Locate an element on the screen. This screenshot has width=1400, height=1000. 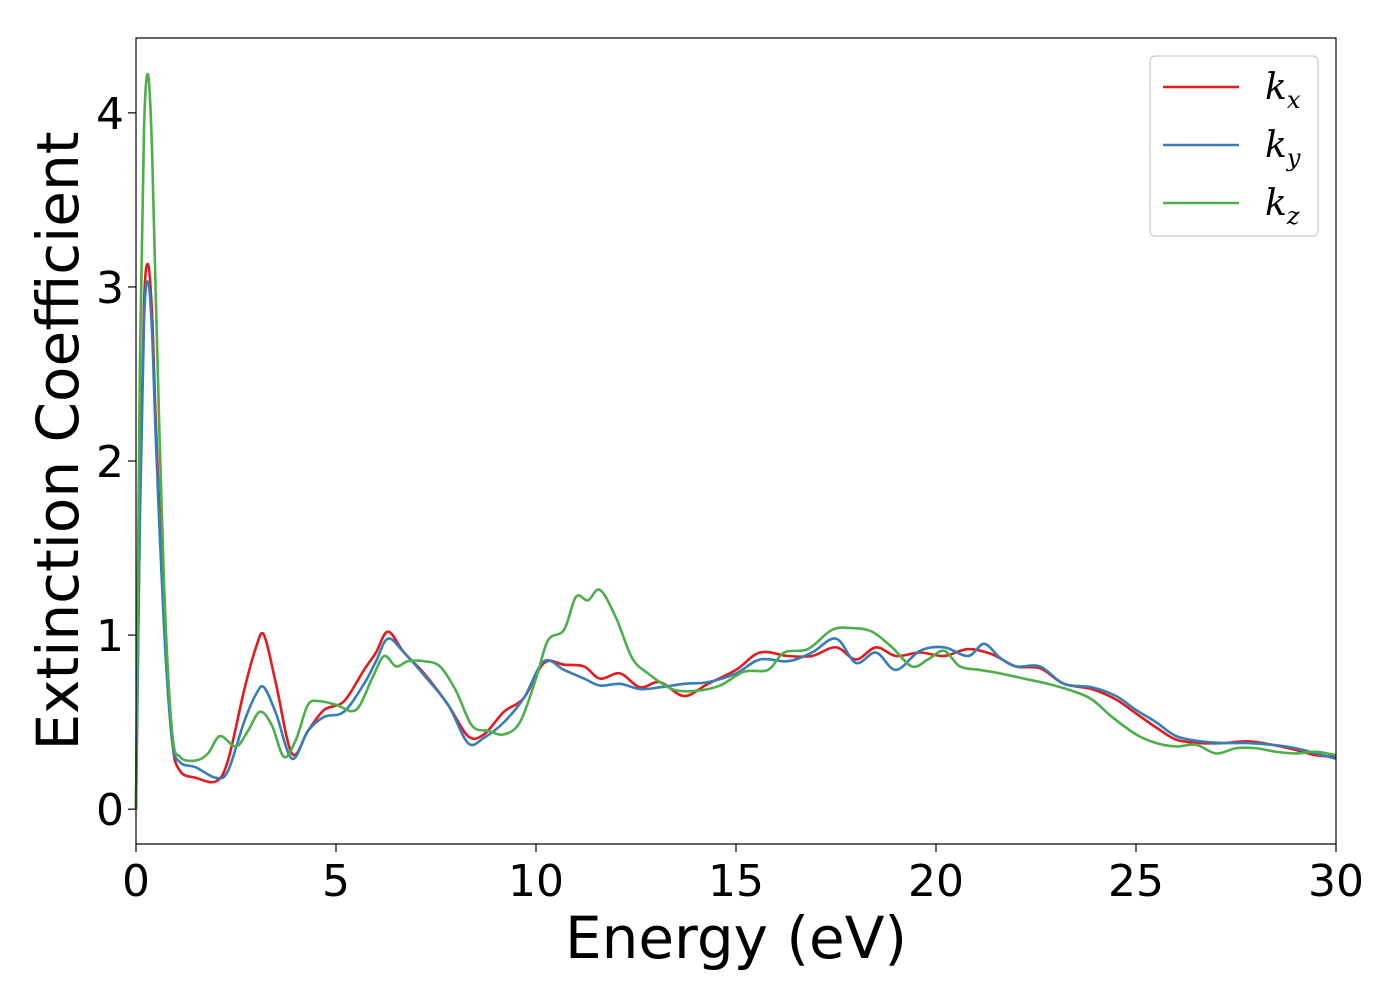
y-tick-label: 3 is located at coordinates (110, 288).